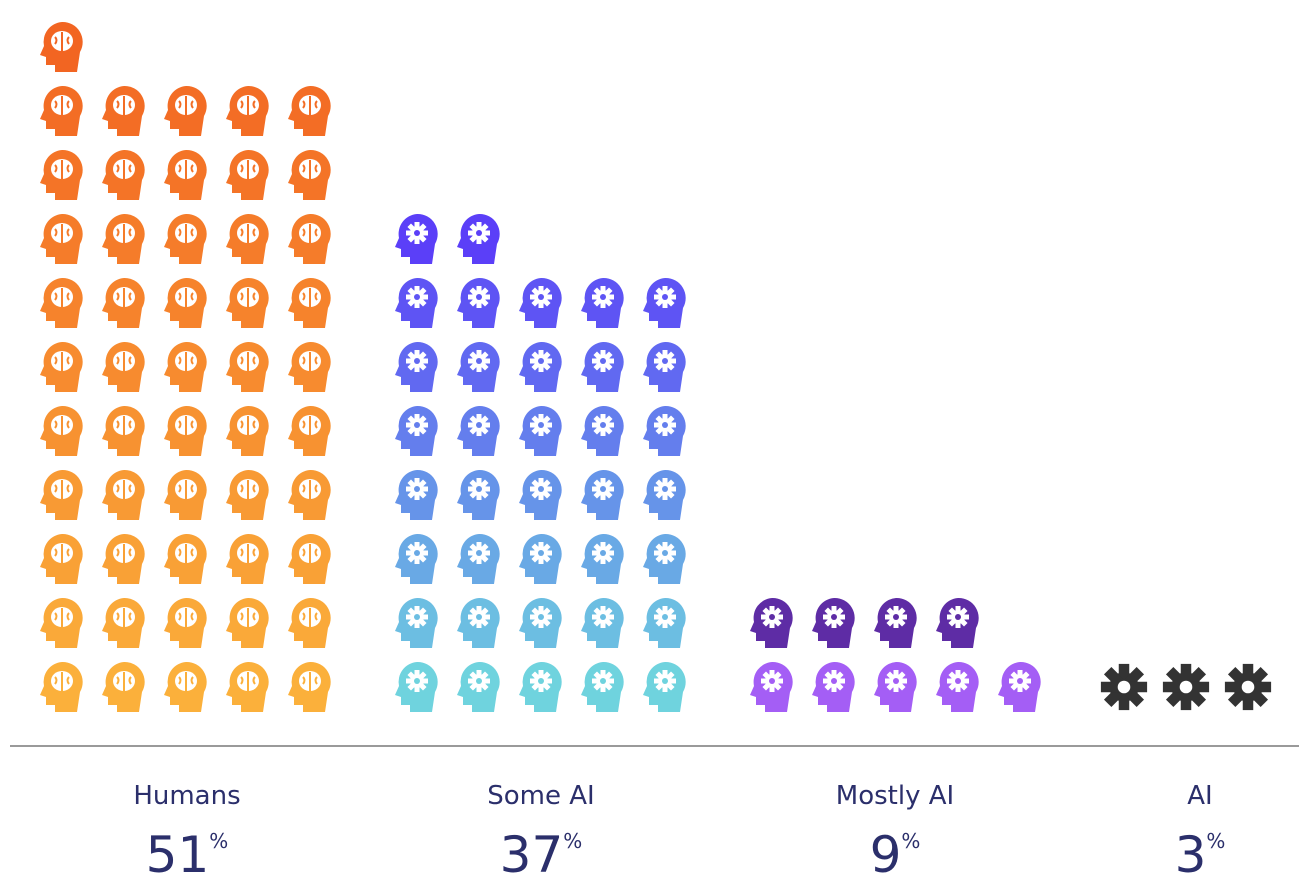 The height and width of the screenshot is (882, 1299). Describe the element at coordinates (187, 854) in the screenshot. I see `value-label: 51%` at that location.